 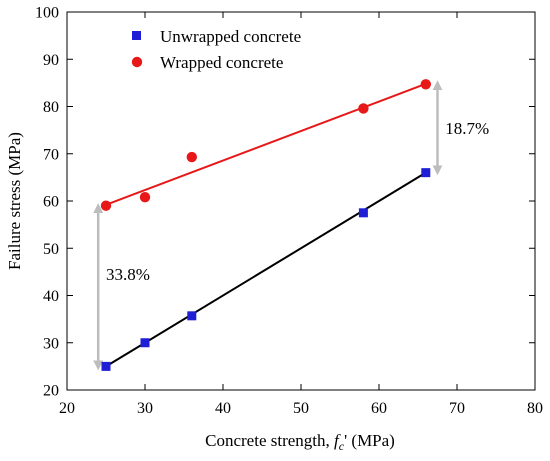 I want to click on legend-marker-wrapped, so click(x=137, y=62).